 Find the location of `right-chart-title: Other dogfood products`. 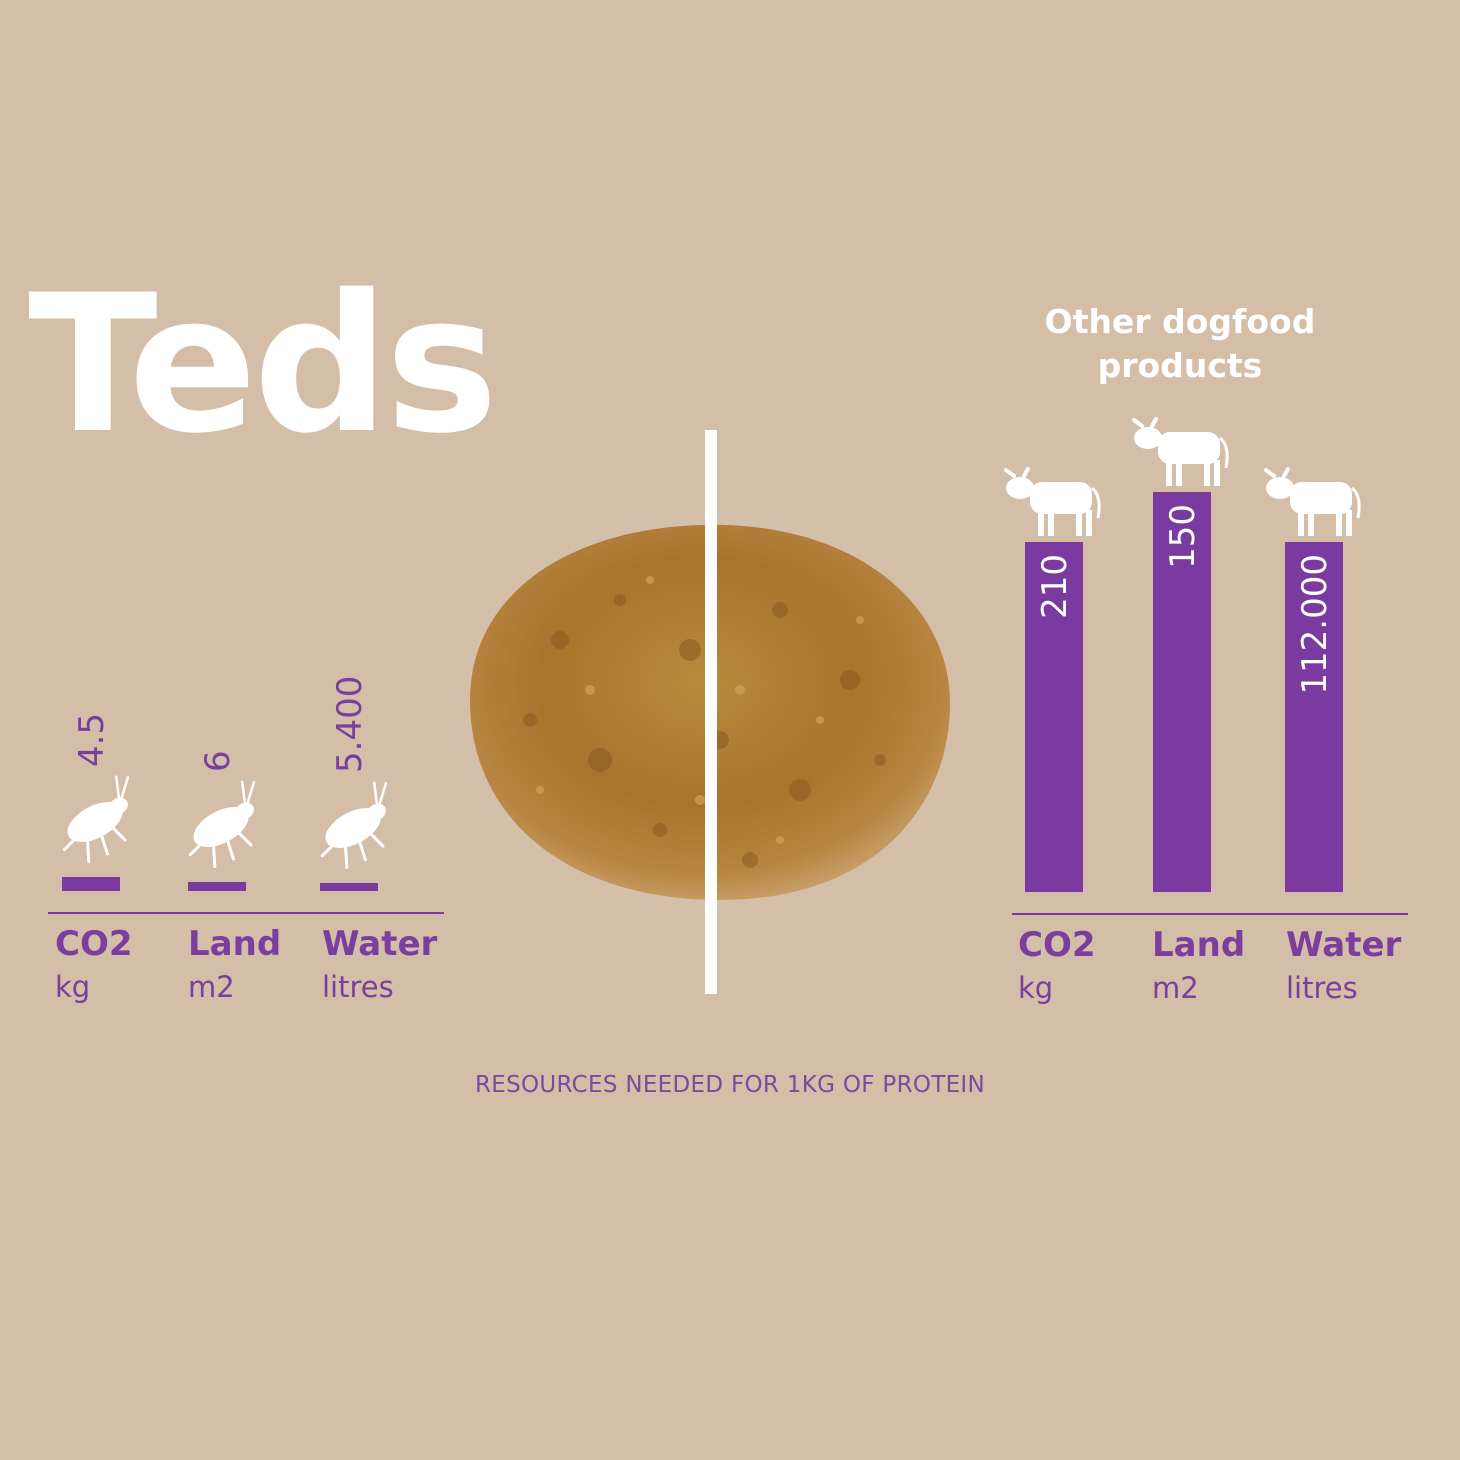

right-chart-title: Other dogfood products is located at coordinates (1180, 343).